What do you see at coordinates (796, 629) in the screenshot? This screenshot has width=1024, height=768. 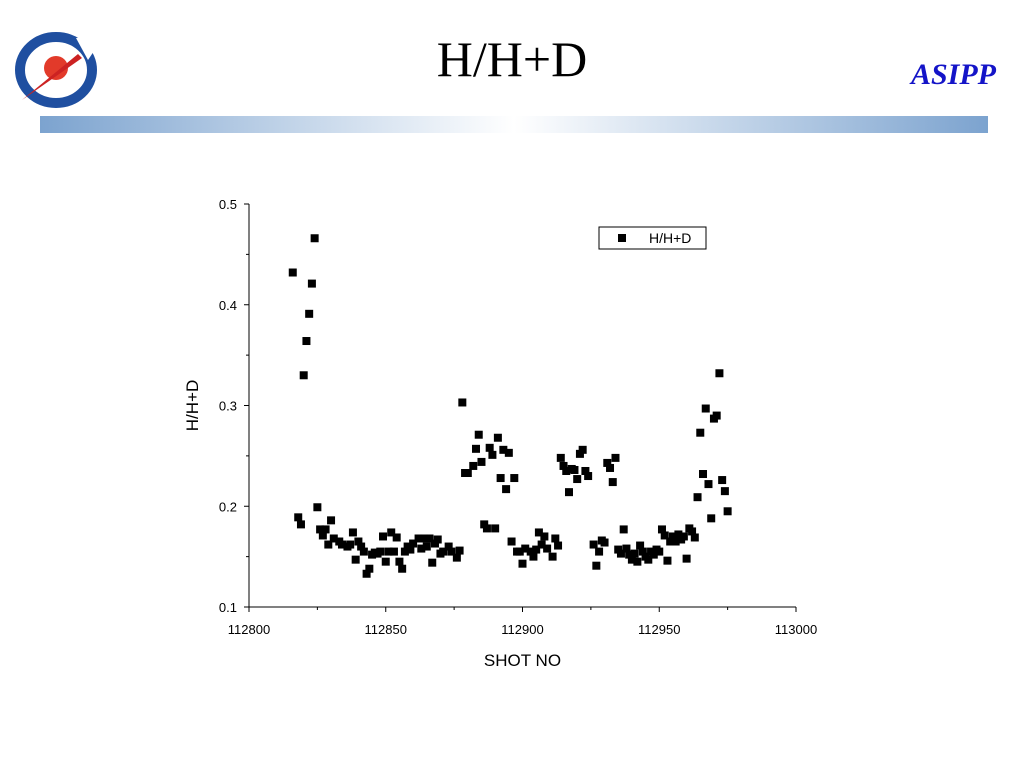 I see `x-tick-label: 113000` at bounding box center [796, 629].